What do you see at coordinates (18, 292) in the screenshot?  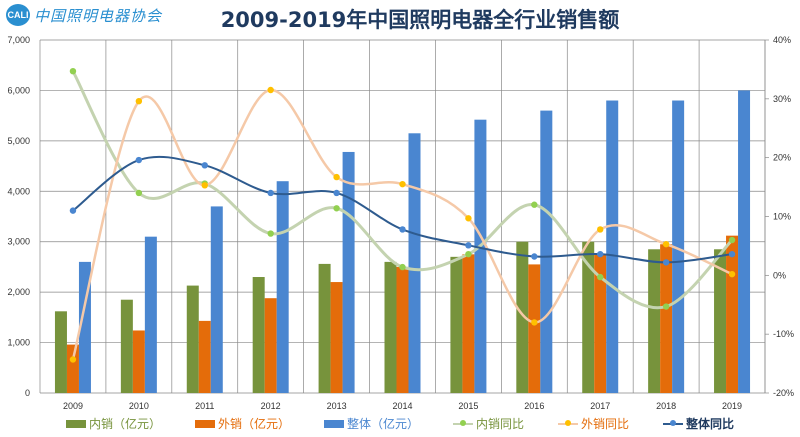 I see `y-left-tick-label: 2,000` at bounding box center [18, 292].